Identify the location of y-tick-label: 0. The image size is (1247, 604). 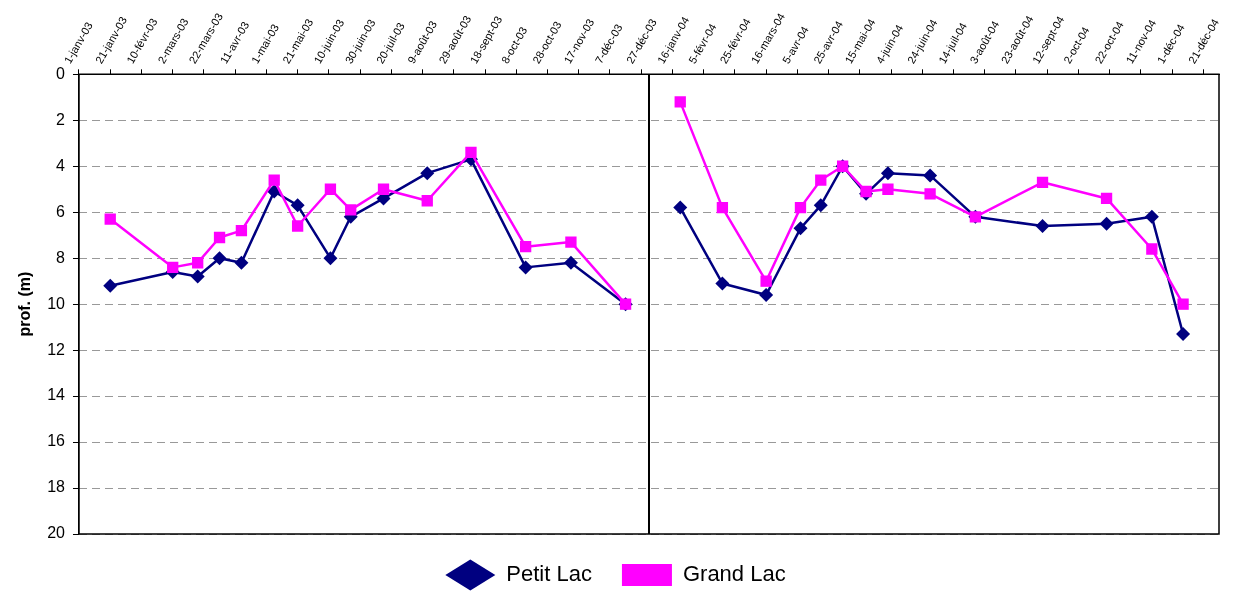
(61, 73).